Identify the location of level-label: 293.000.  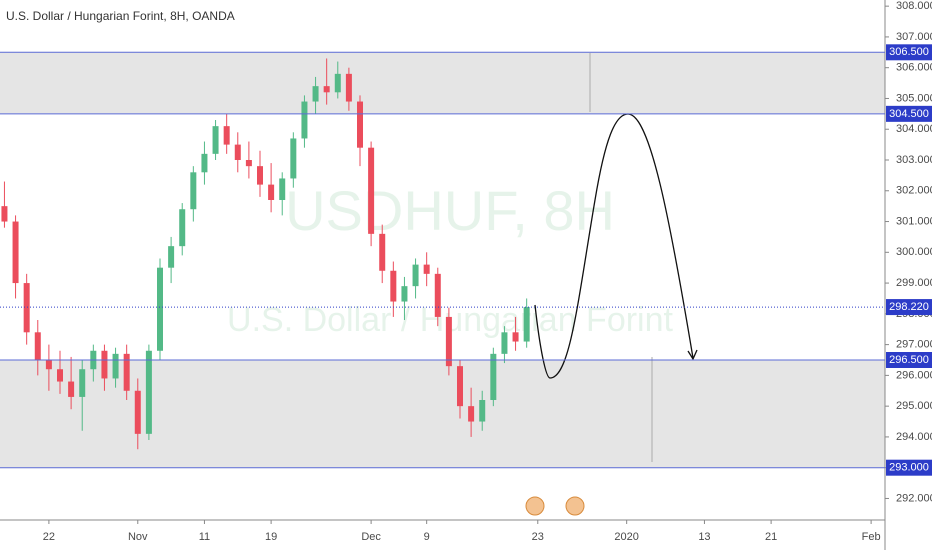
(909, 468).